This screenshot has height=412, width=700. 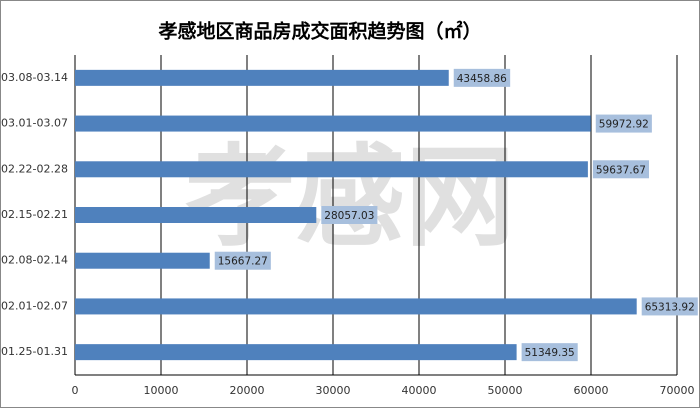 I want to click on value-label: 15667.27, so click(x=243, y=262).